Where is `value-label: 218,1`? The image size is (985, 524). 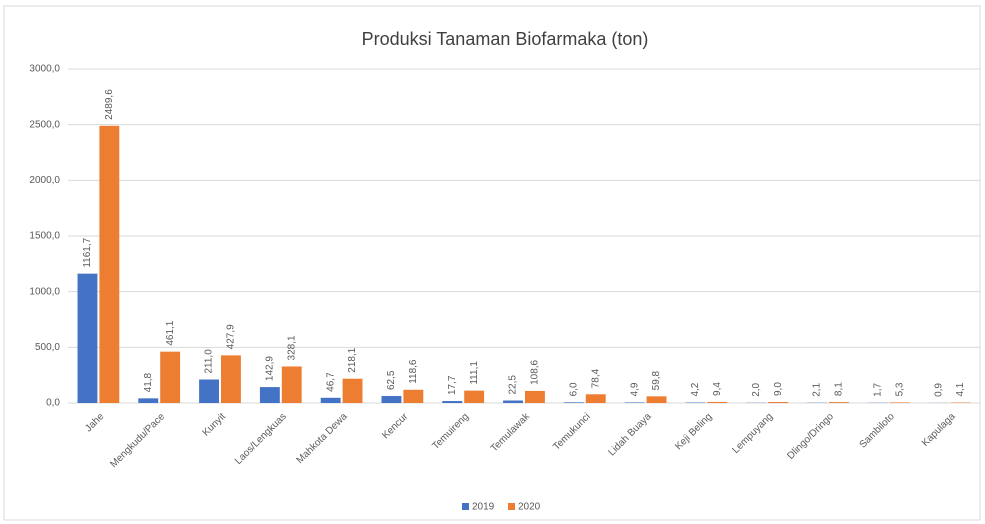 value-label: 218,1 is located at coordinates (352, 359).